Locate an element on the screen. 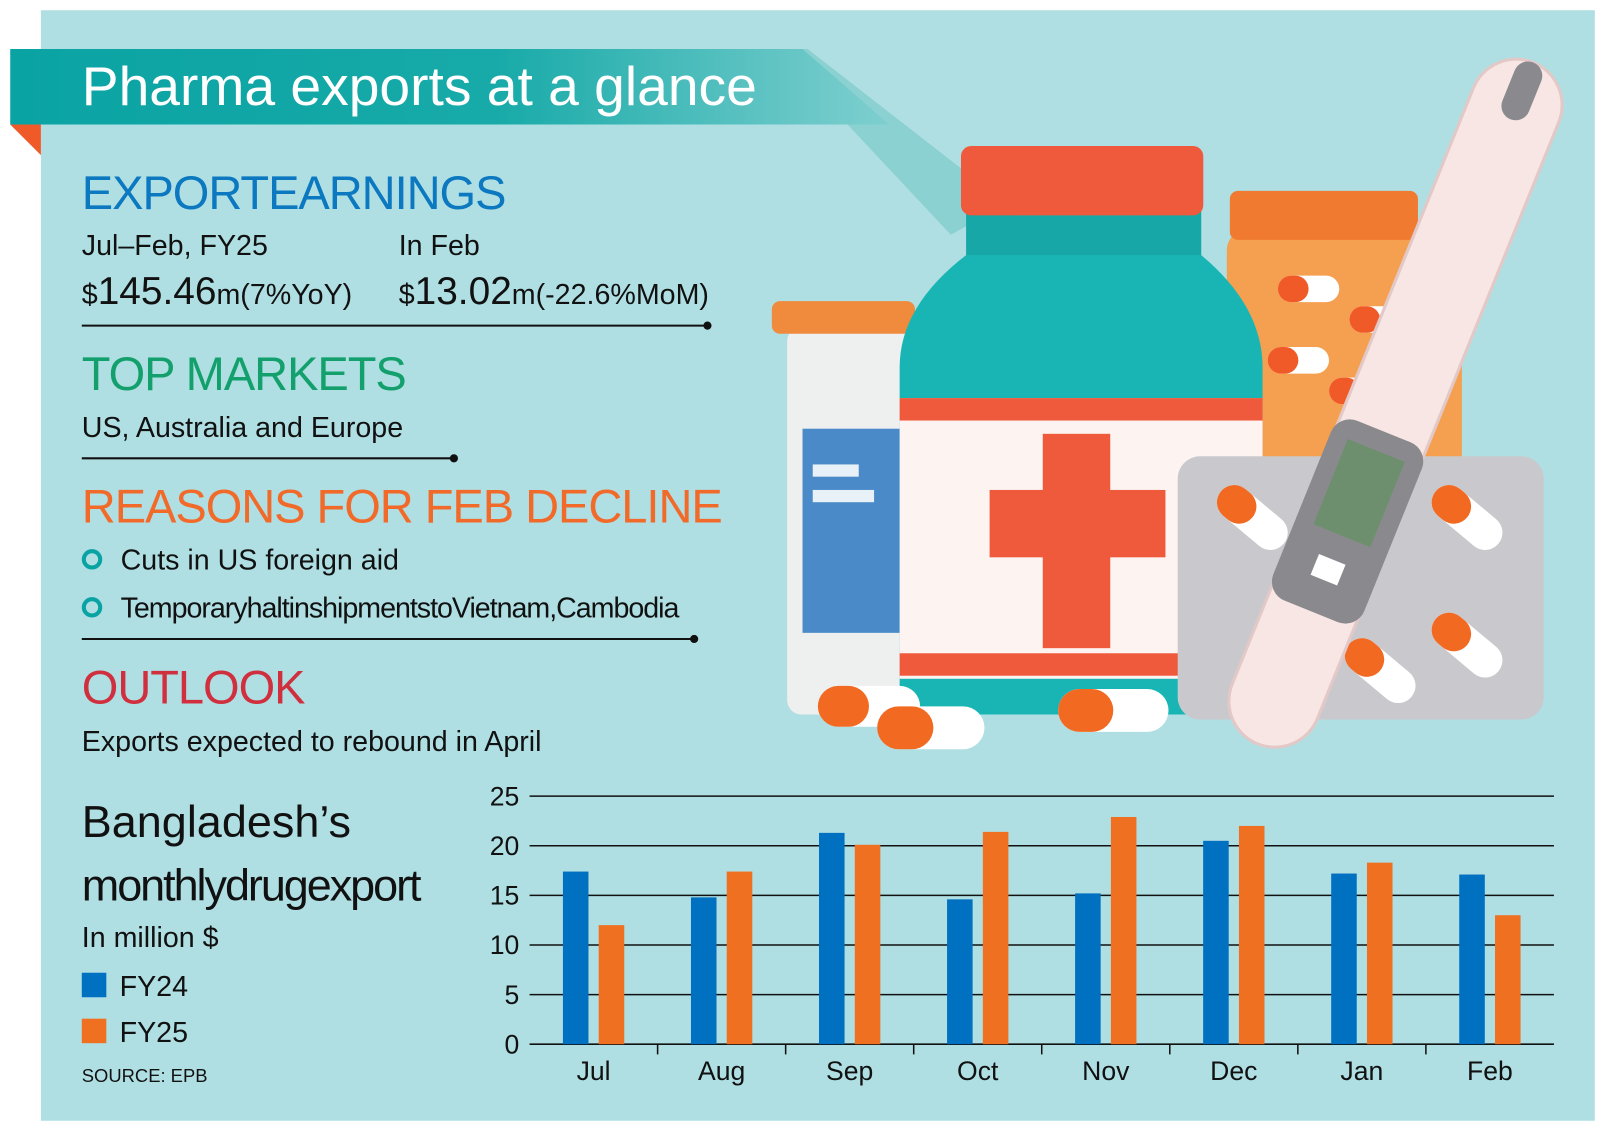 Image resolution: width=1603 pixels, height=1133 pixels. label: In Feb is located at coordinates (439, 246).